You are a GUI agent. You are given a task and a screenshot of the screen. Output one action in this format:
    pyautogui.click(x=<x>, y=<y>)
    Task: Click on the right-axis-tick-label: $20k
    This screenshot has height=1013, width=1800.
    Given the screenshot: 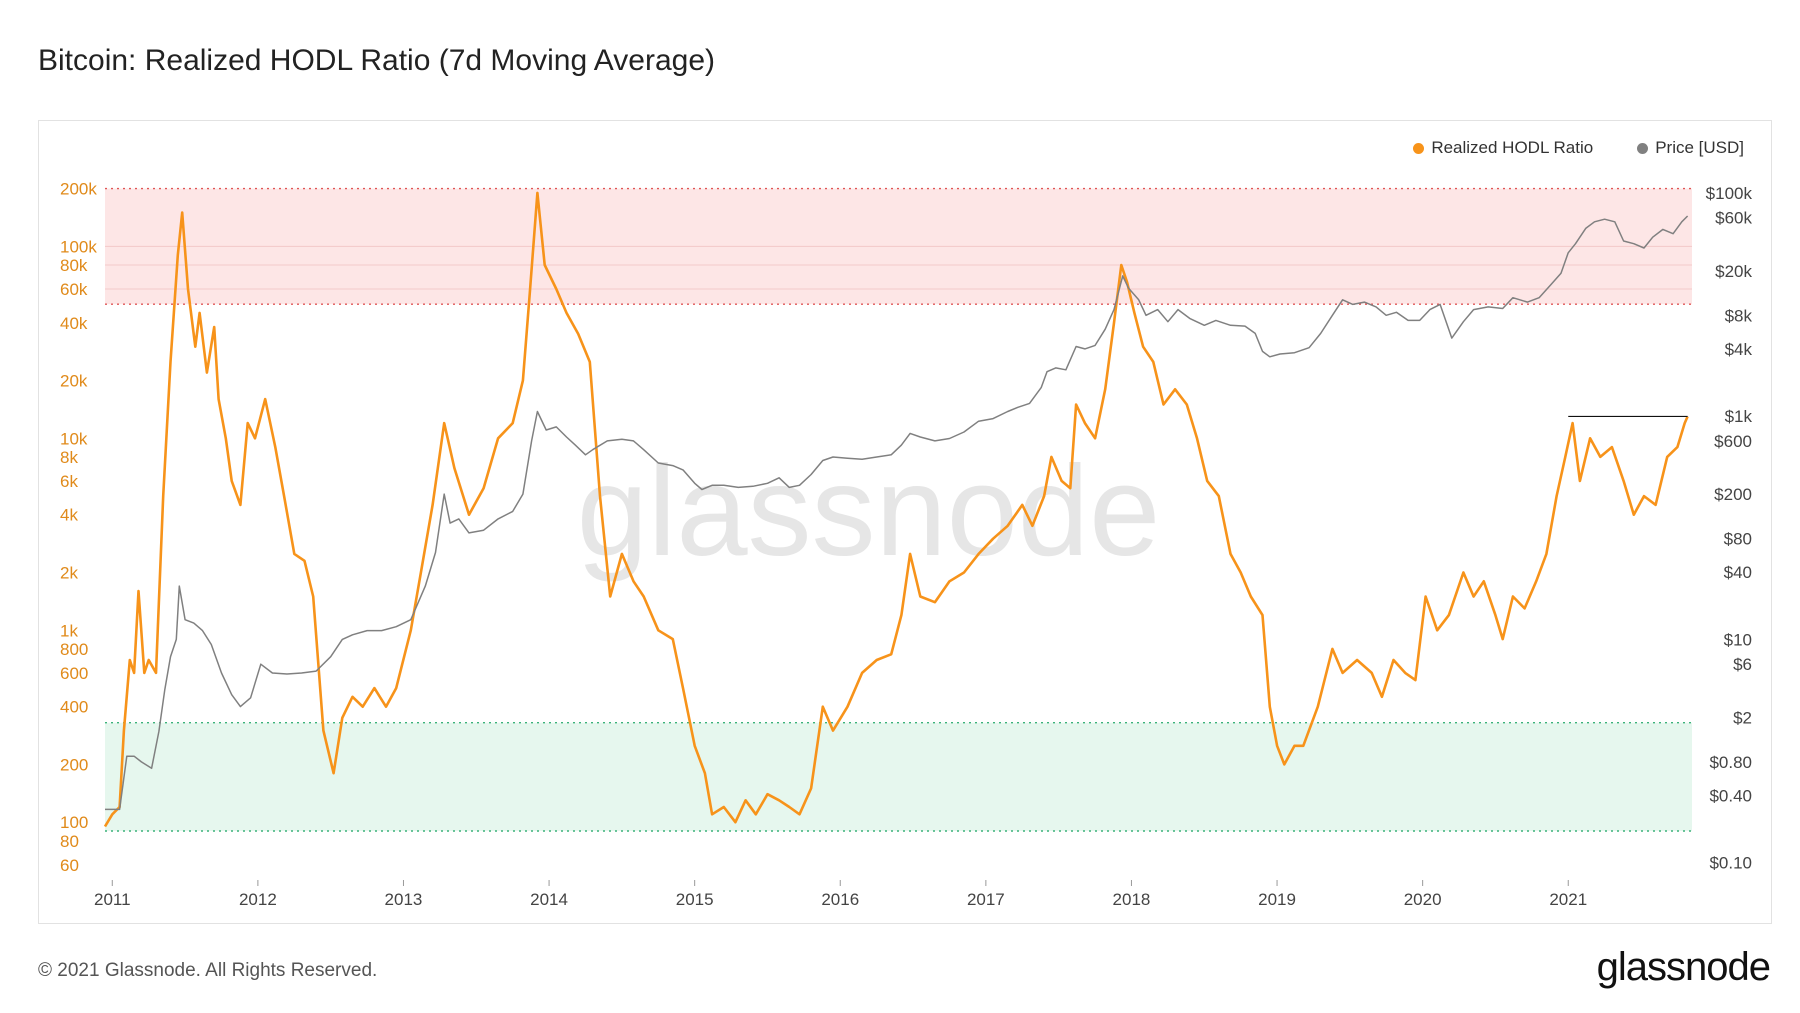 What is the action you would take?
    pyautogui.click(x=1733, y=271)
    